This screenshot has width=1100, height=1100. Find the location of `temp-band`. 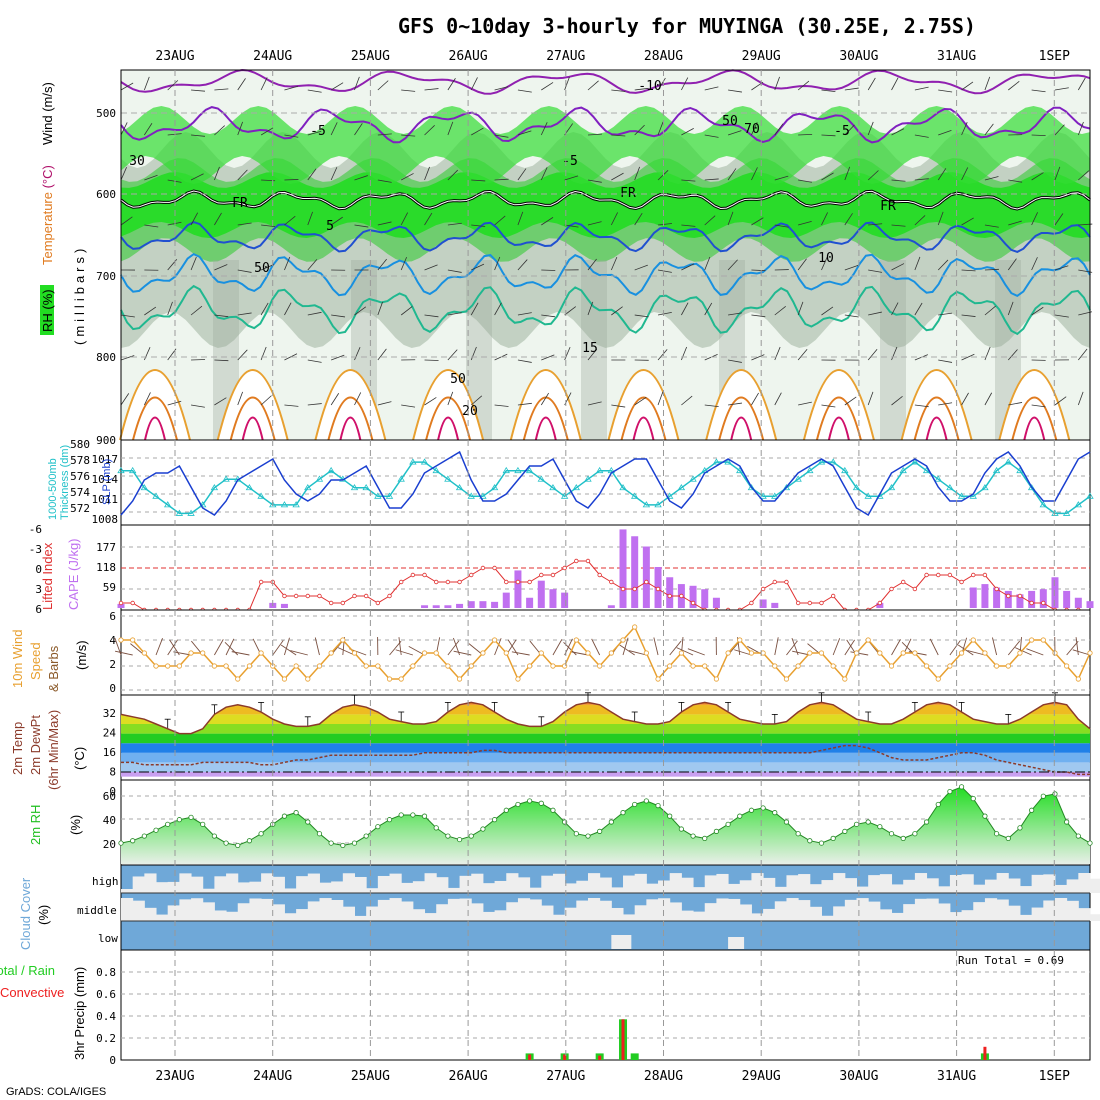

temp-band is located at coordinates (605, 729).